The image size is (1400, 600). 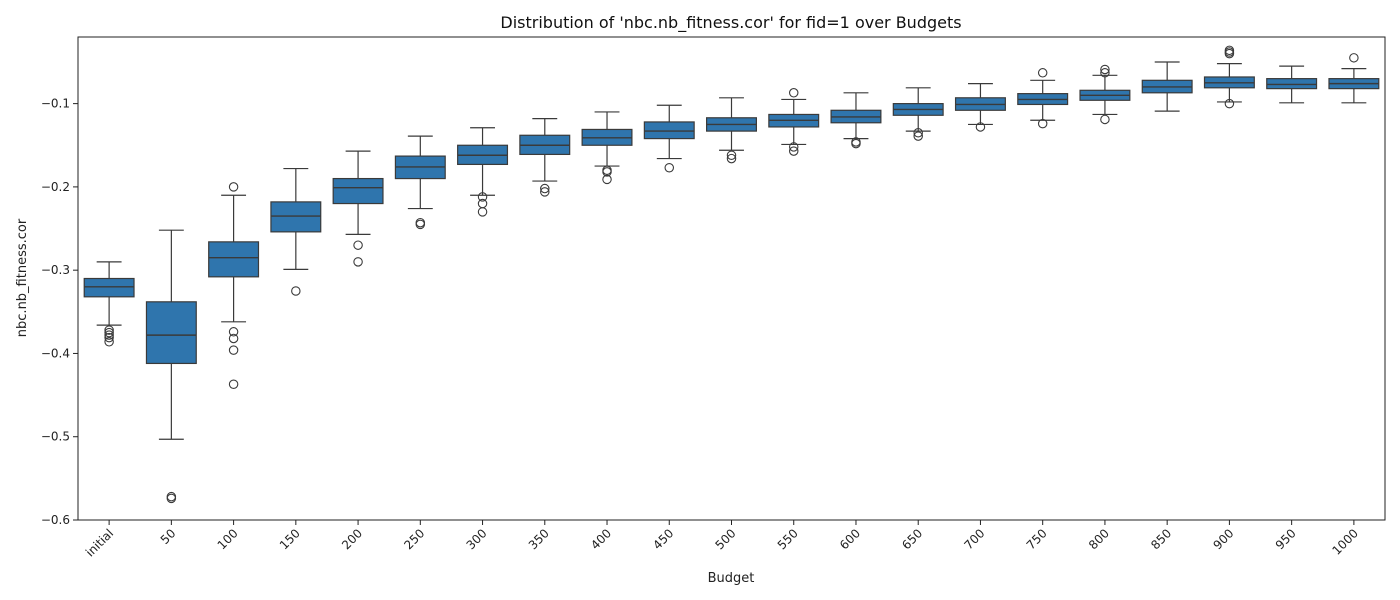 I want to click on y-tick-label: −0.2, so click(x=55, y=187).